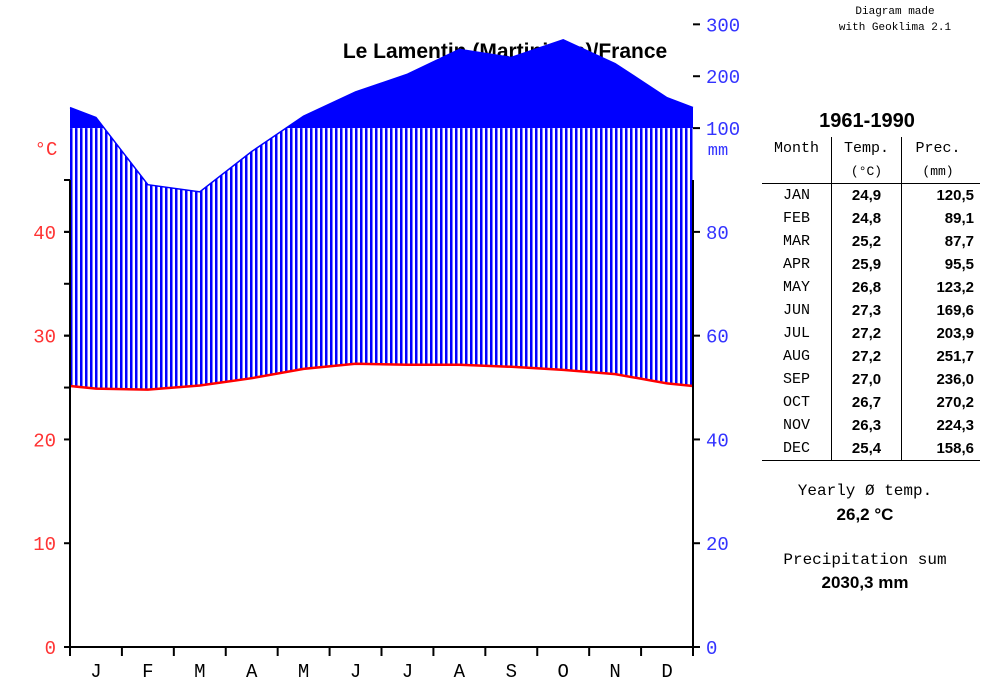 Image resolution: width=1000 pixels, height=685 pixels. Describe the element at coordinates (44, 545) in the screenshot. I see `left-tick-label: 10` at that location.